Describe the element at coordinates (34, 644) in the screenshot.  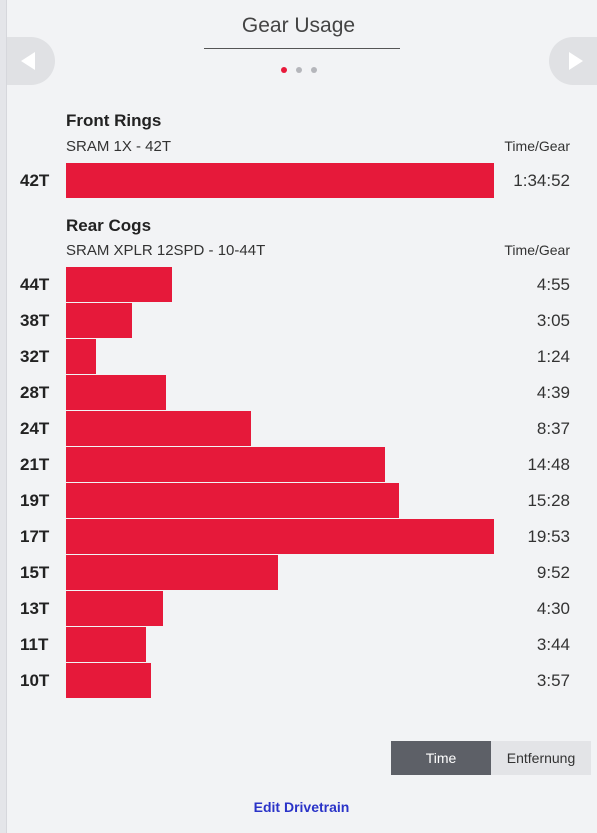
I see `rear-gear-label: 11T` at that location.